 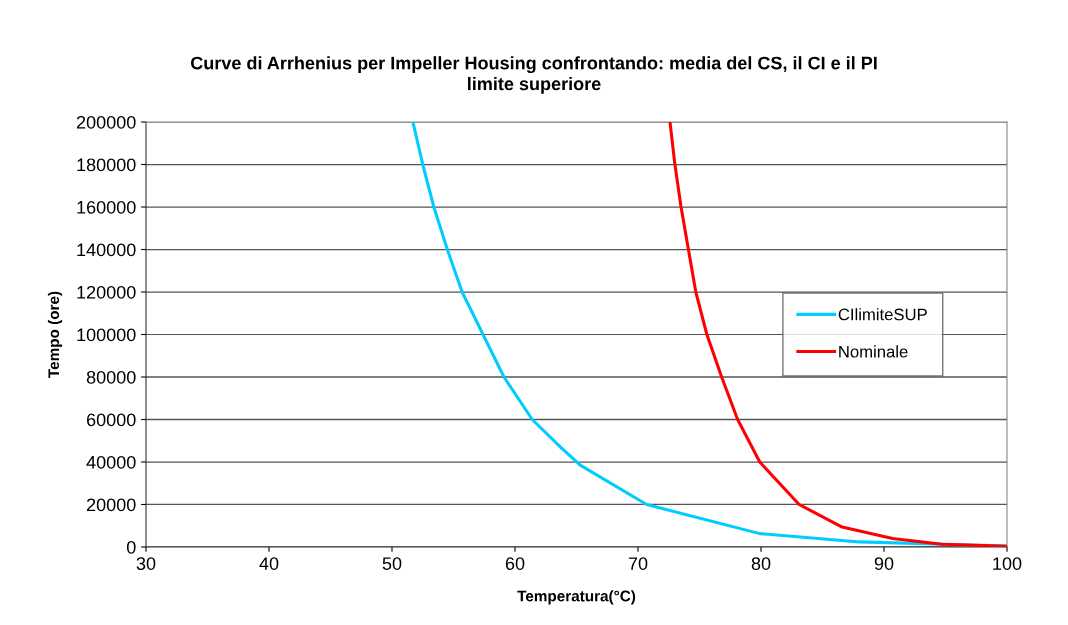 I want to click on y-tick-label: 100000, so click(x=106, y=335).